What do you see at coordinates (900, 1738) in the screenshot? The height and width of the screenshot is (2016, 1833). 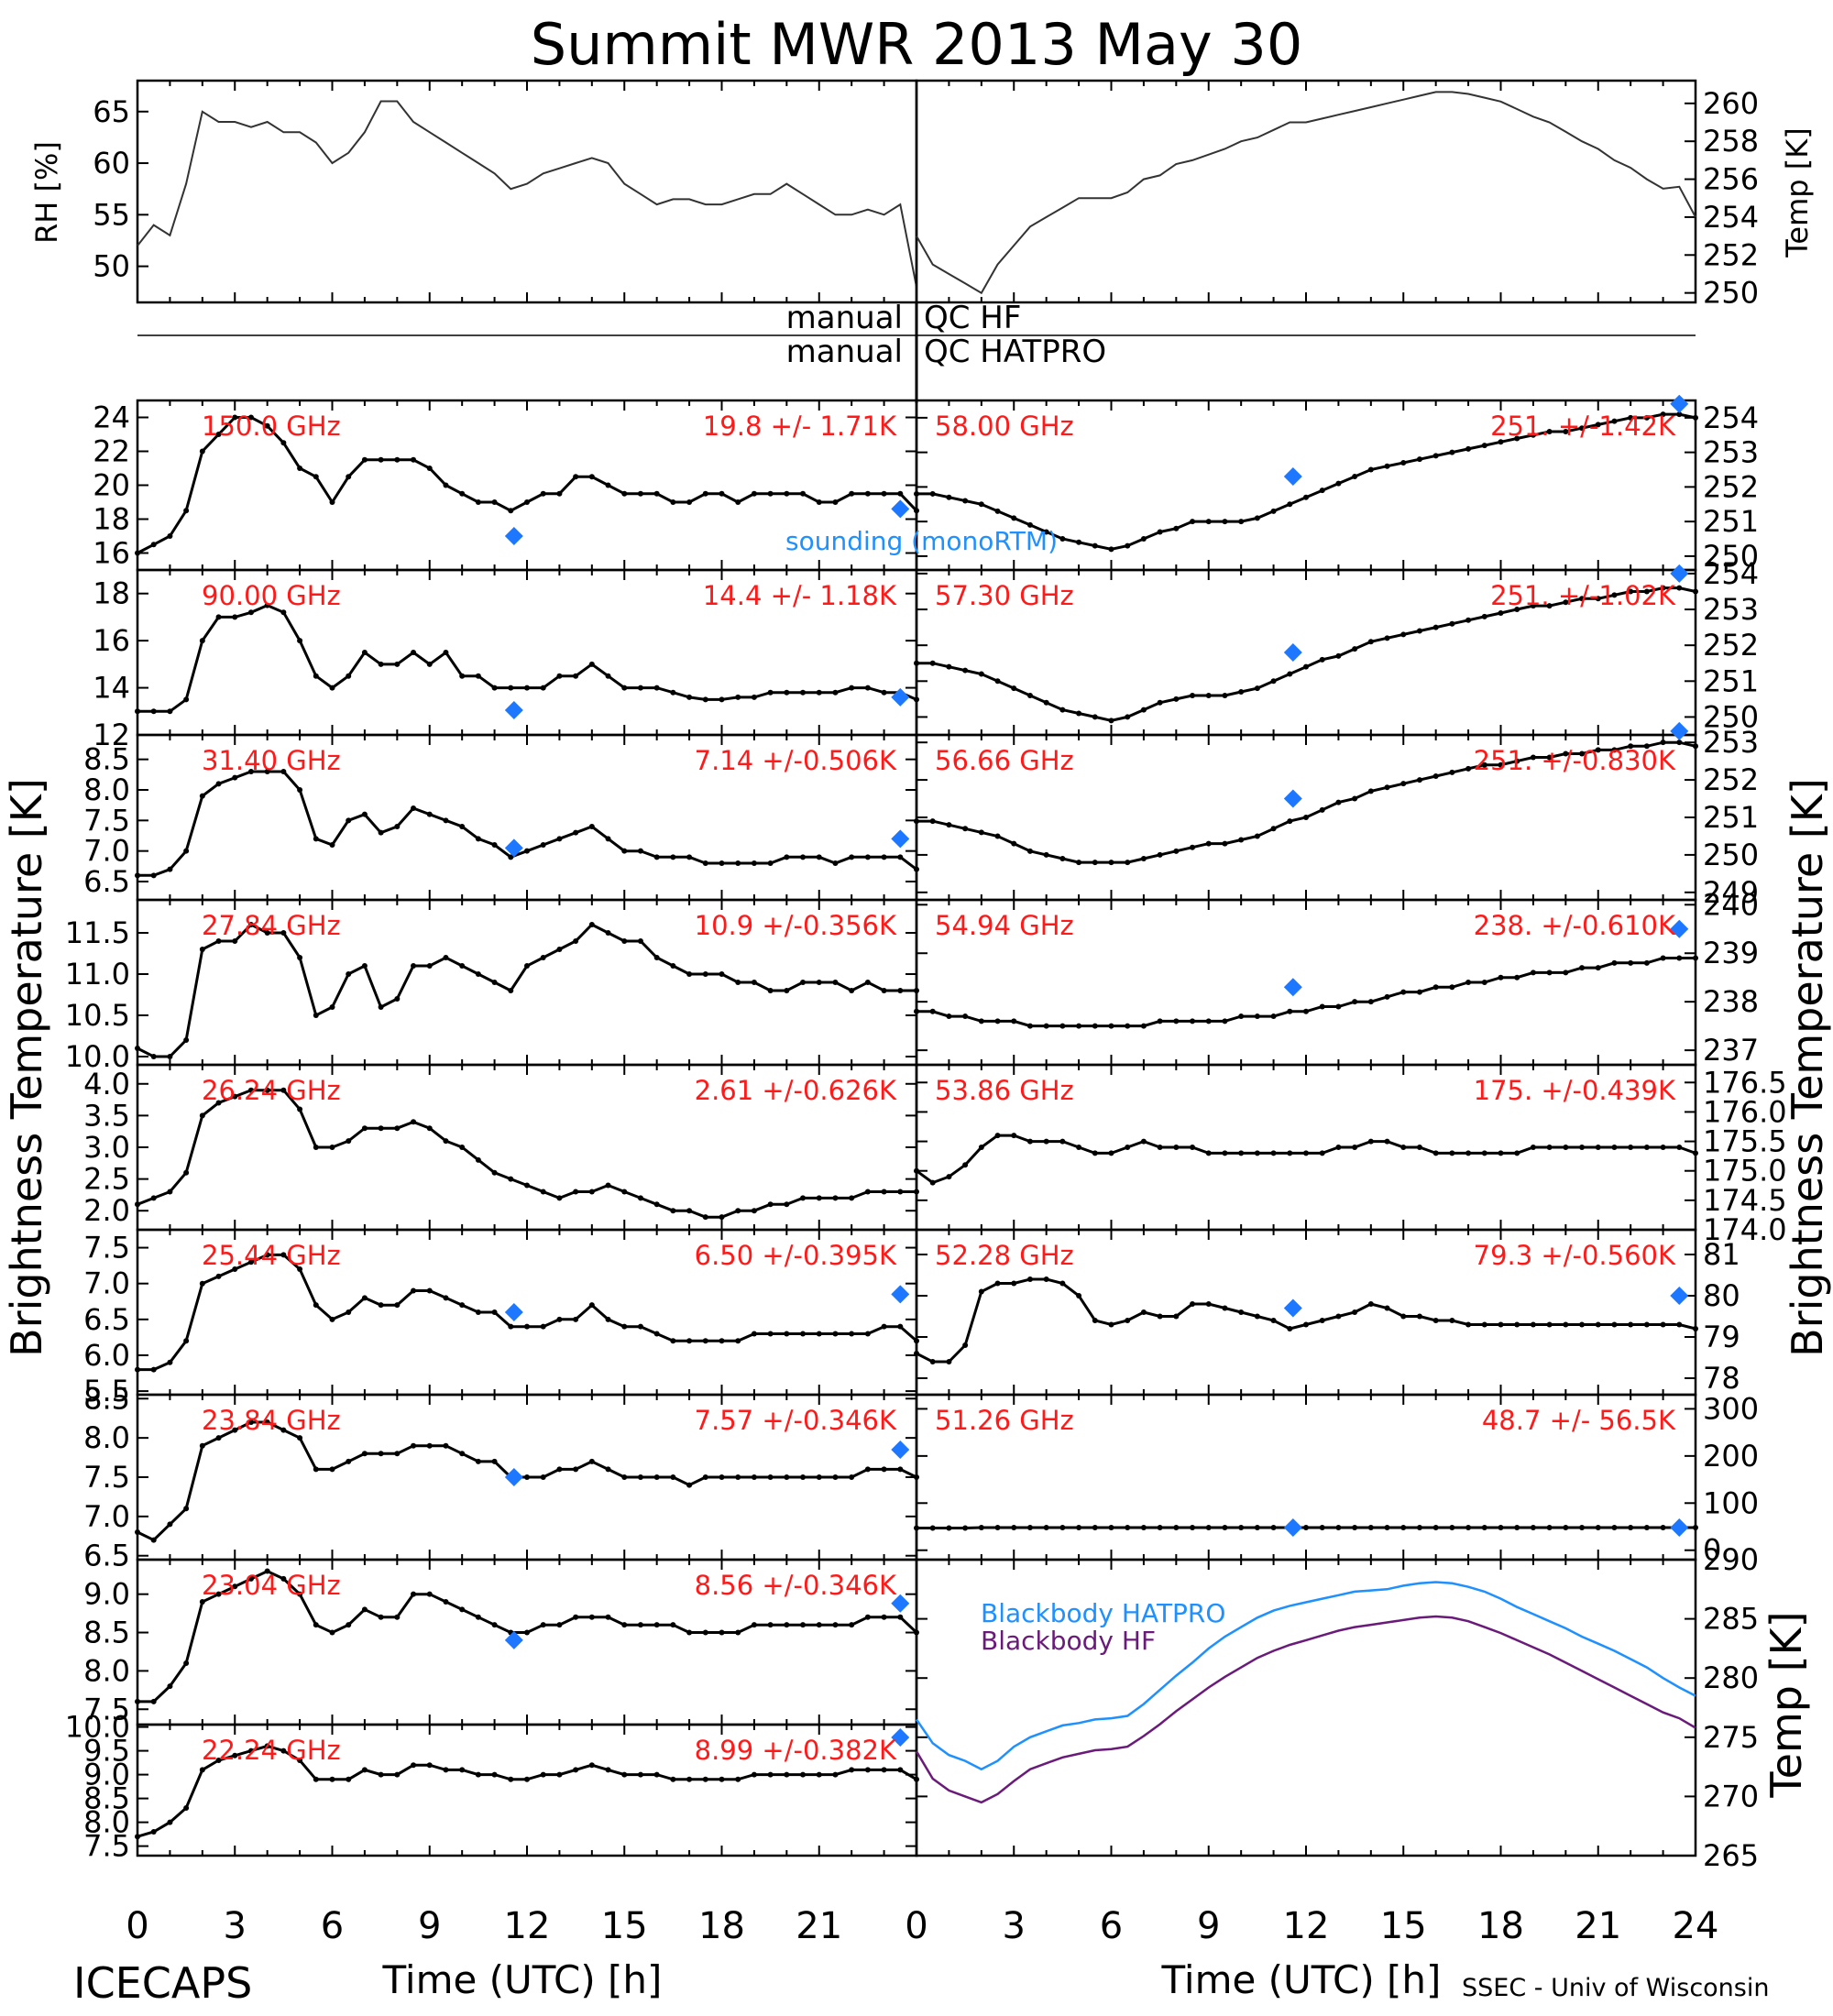 I see `left-panel-8-sounding-marker` at bounding box center [900, 1738].